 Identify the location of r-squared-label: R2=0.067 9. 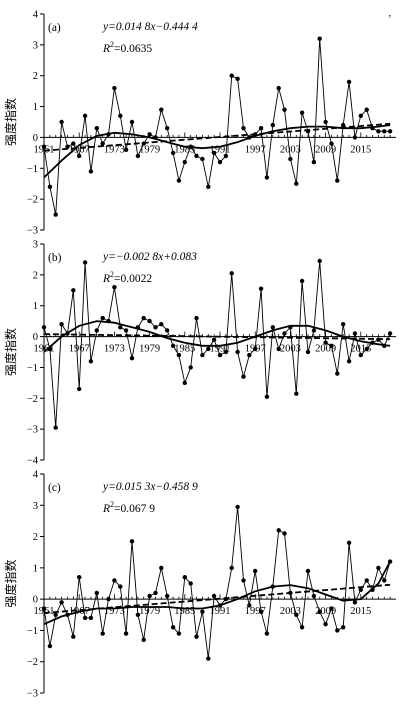
(128, 507).